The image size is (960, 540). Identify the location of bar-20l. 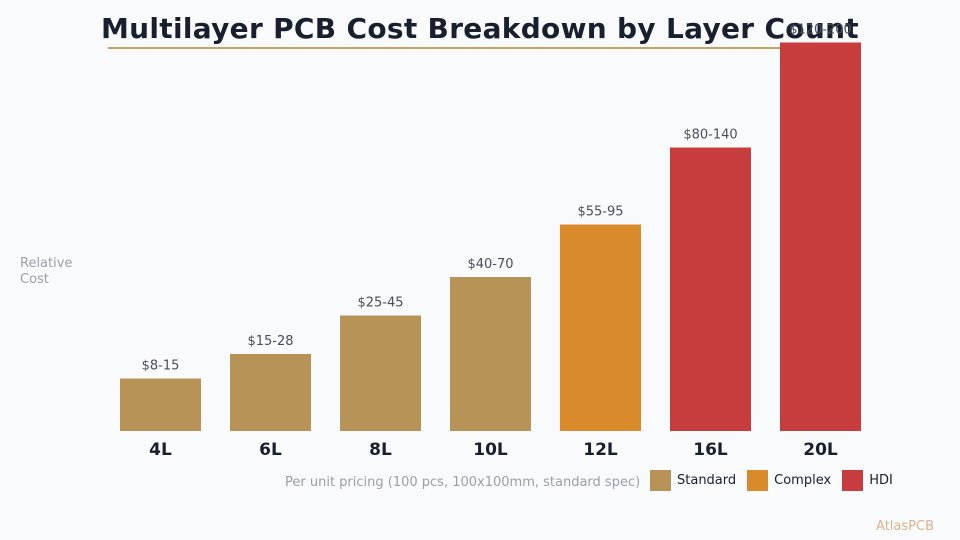
(820, 236).